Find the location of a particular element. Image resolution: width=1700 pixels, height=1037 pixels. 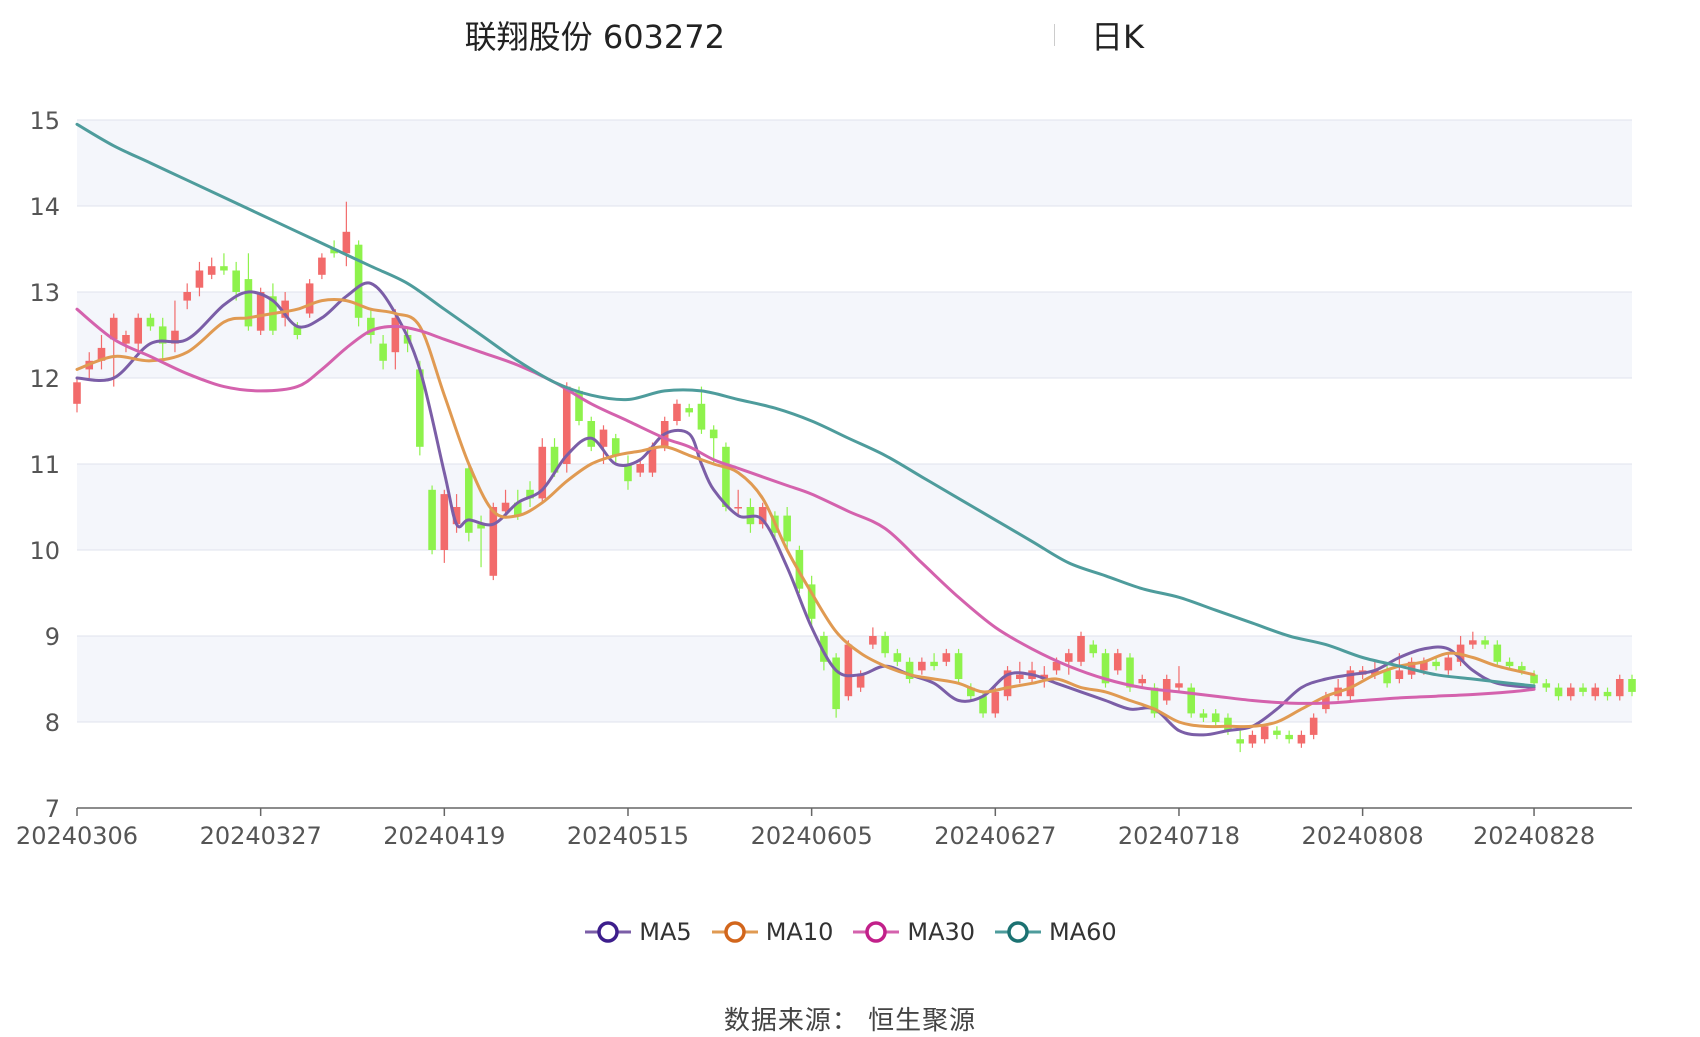

x-tick-label: 20240718 is located at coordinates (1179, 836).